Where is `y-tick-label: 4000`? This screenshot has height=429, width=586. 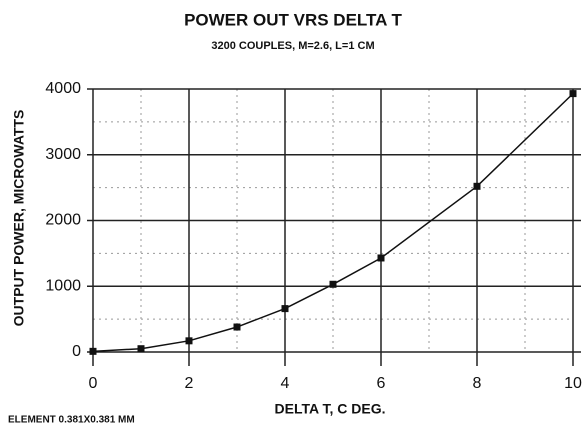 y-tick-label: 4000 is located at coordinates (63, 88).